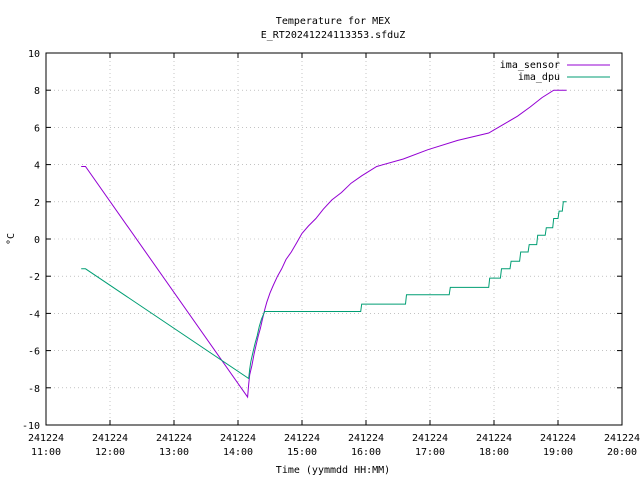  I want to click on y-tick-label: -8, so click(34, 389).